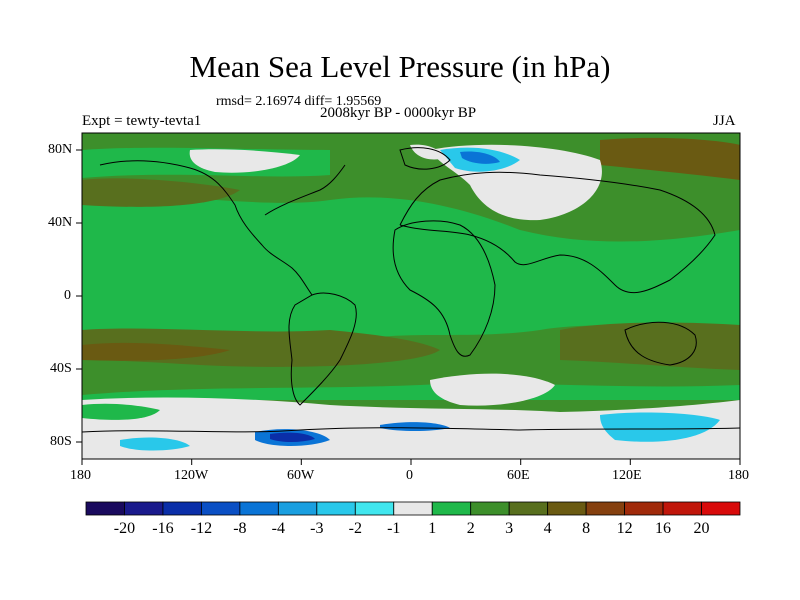 Image resolution: width=800 pixels, height=600 pixels. I want to click on africa, so click(444, 288).